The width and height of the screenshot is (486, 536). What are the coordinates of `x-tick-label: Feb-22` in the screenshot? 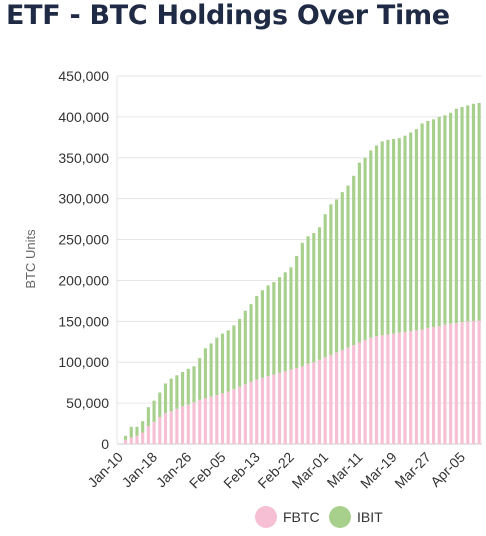 It's located at (275, 470).